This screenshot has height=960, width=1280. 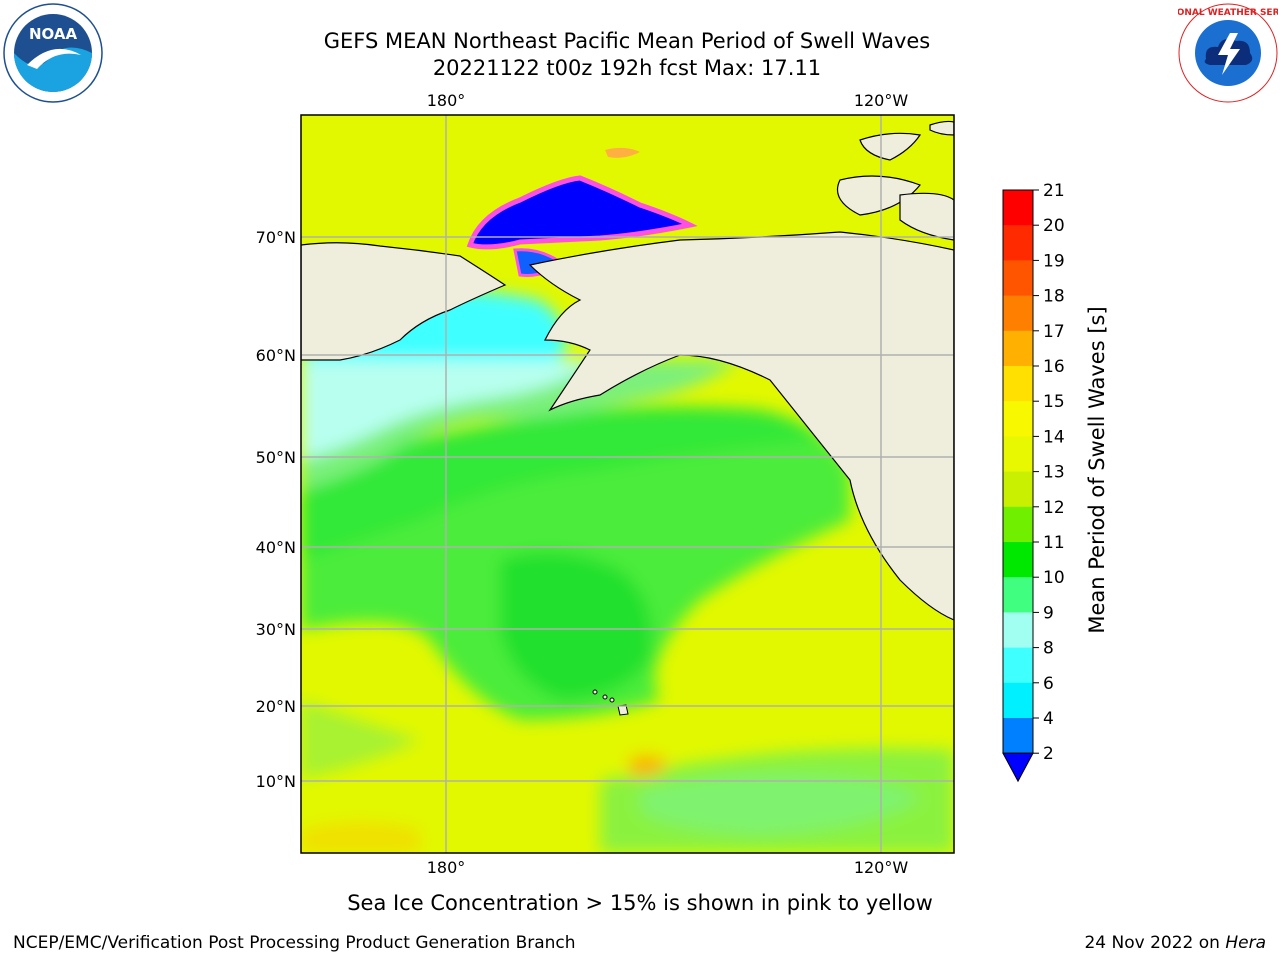 What do you see at coordinates (1048, 649) in the screenshot?
I see `colorbar-tick-label: 8` at bounding box center [1048, 649].